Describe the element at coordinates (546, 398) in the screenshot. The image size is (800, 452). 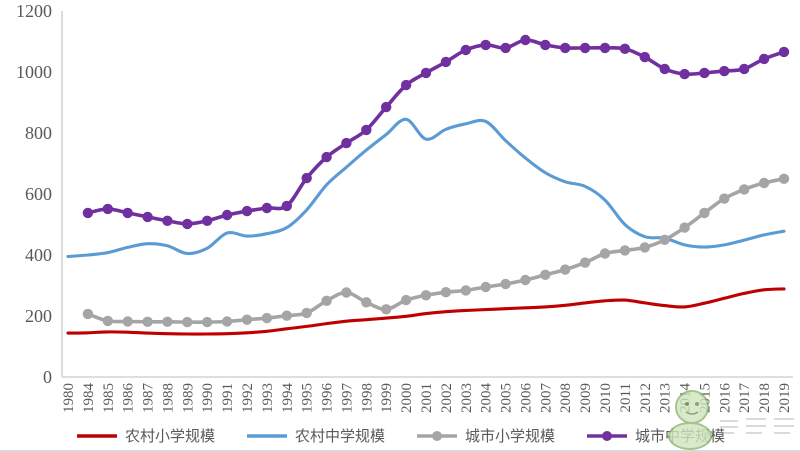
I see `x-tick-label: 2007` at that location.